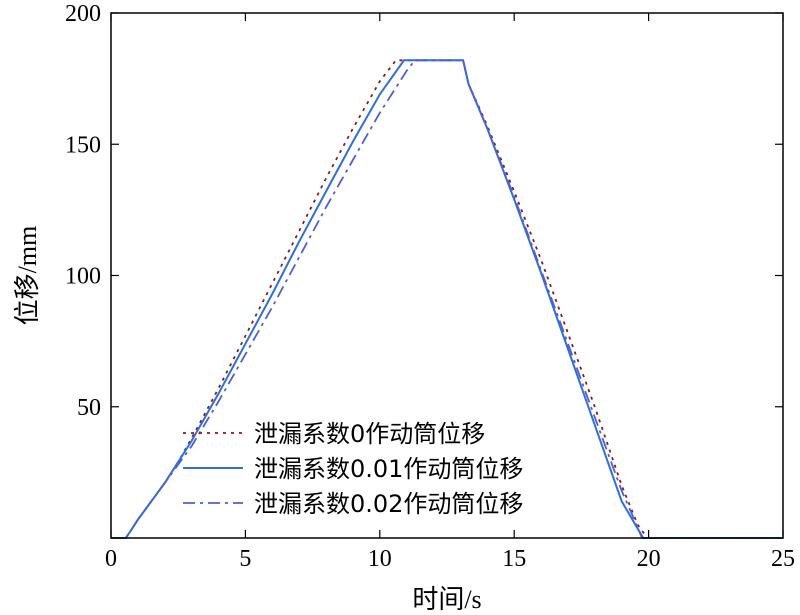 This screenshot has height=615, width=800. What do you see at coordinates (446, 599) in the screenshot?
I see `x-axis-label: 时间/s` at bounding box center [446, 599].